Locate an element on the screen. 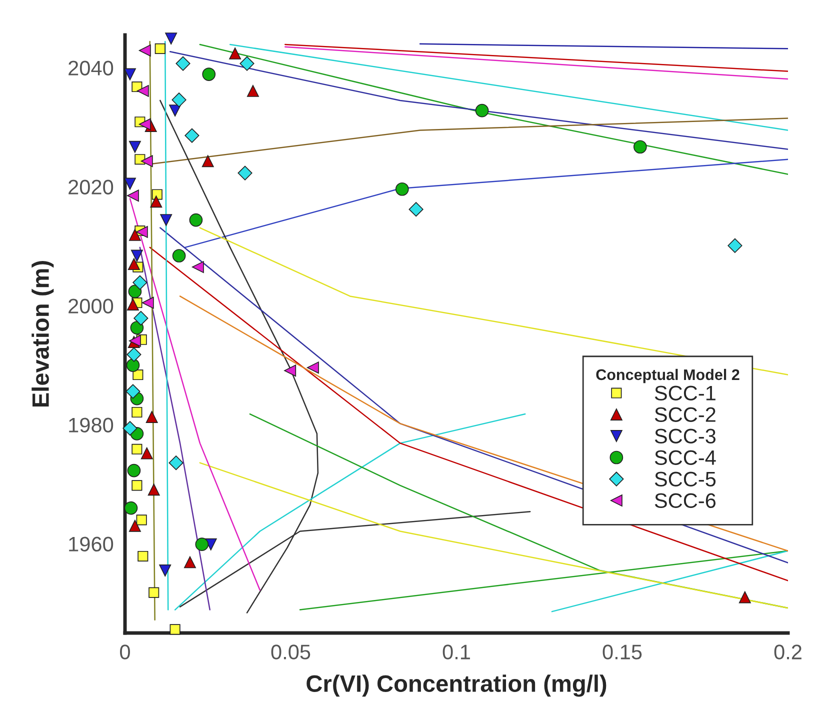 This screenshot has height=725, width=821. y-tick-label: 2020 is located at coordinates (91, 187).